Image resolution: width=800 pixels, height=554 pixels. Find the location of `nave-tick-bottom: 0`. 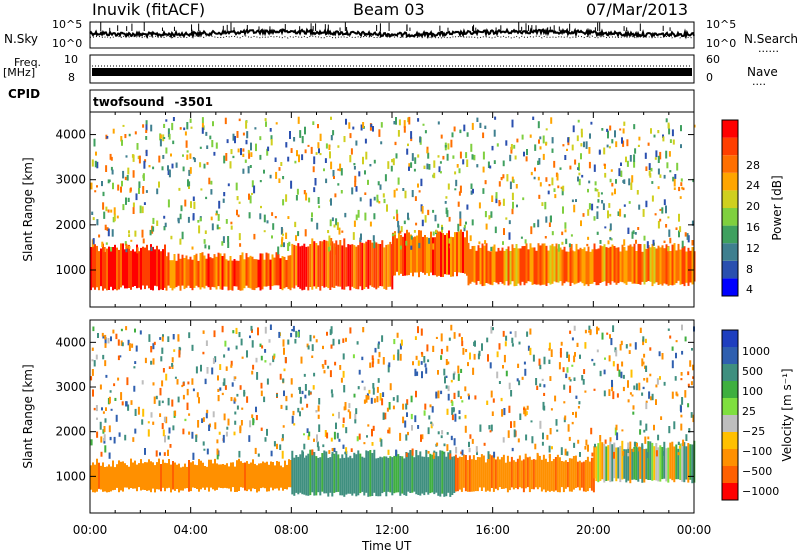

nave-tick-bottom: 0 is located at coordinates (709, 77).